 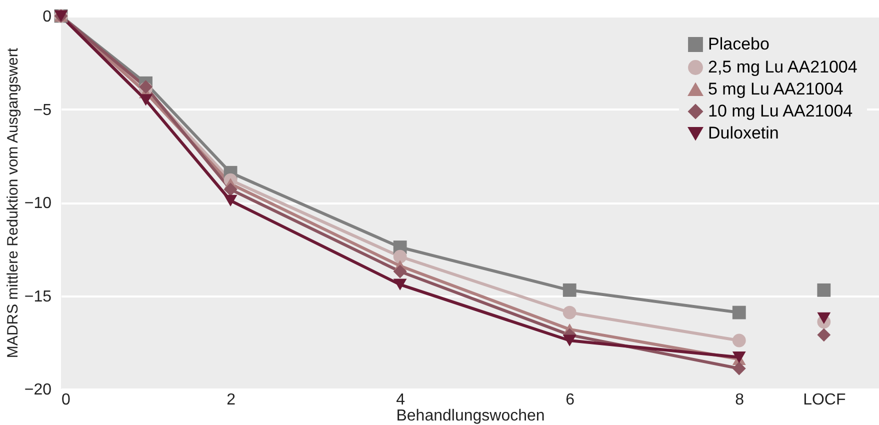 What do you see at coordinates (231, 400) in the screenshot?
I see `x-tick-label: 2` at bounding box center [231, 400].